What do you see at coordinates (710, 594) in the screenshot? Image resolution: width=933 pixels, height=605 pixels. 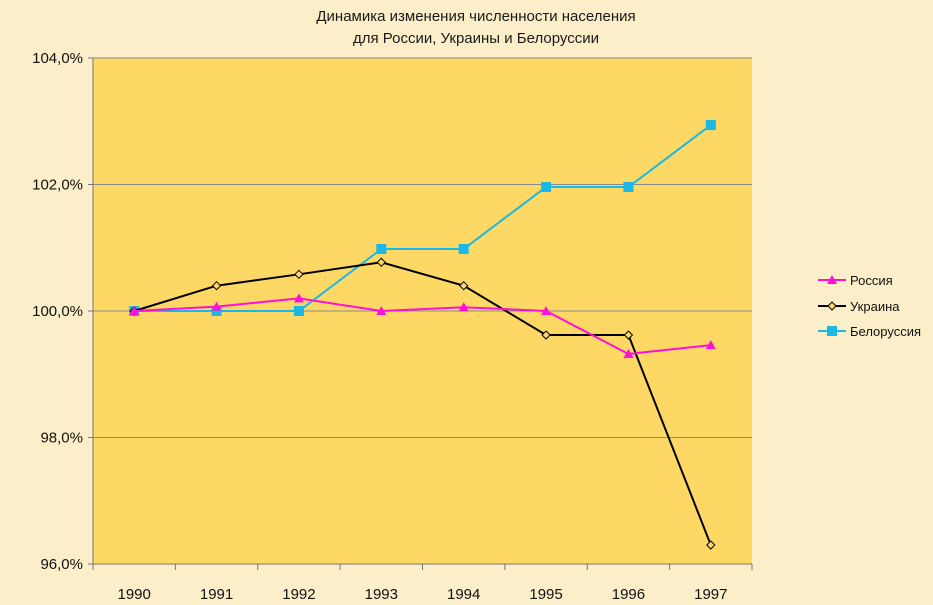 I see `x-tick-label-7: 1997` at bounding box center [710, 594].